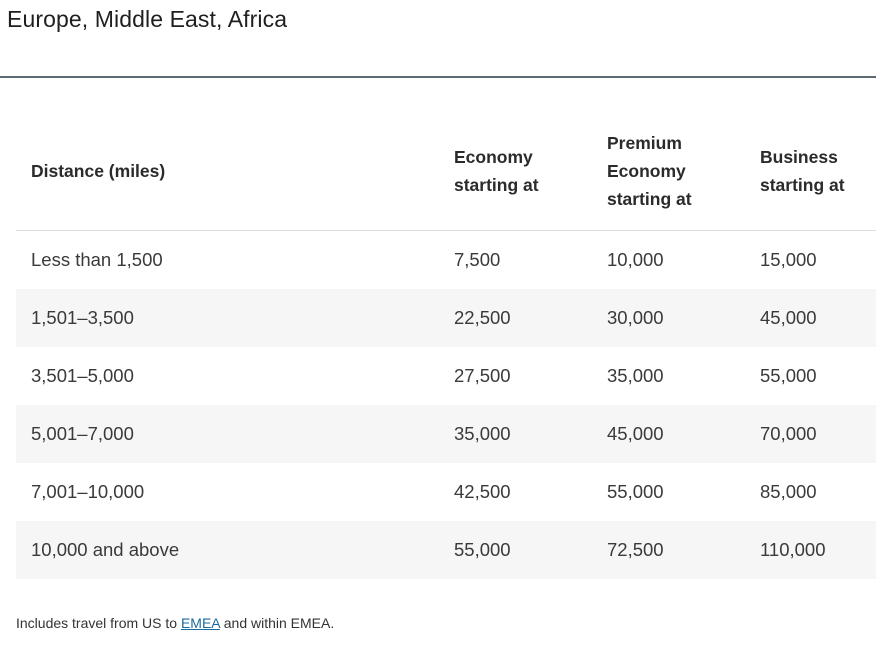  Describe the element at coordinates (635, 491) in the screenshot. I see `premium-economy-cell: 55,000` at that location.